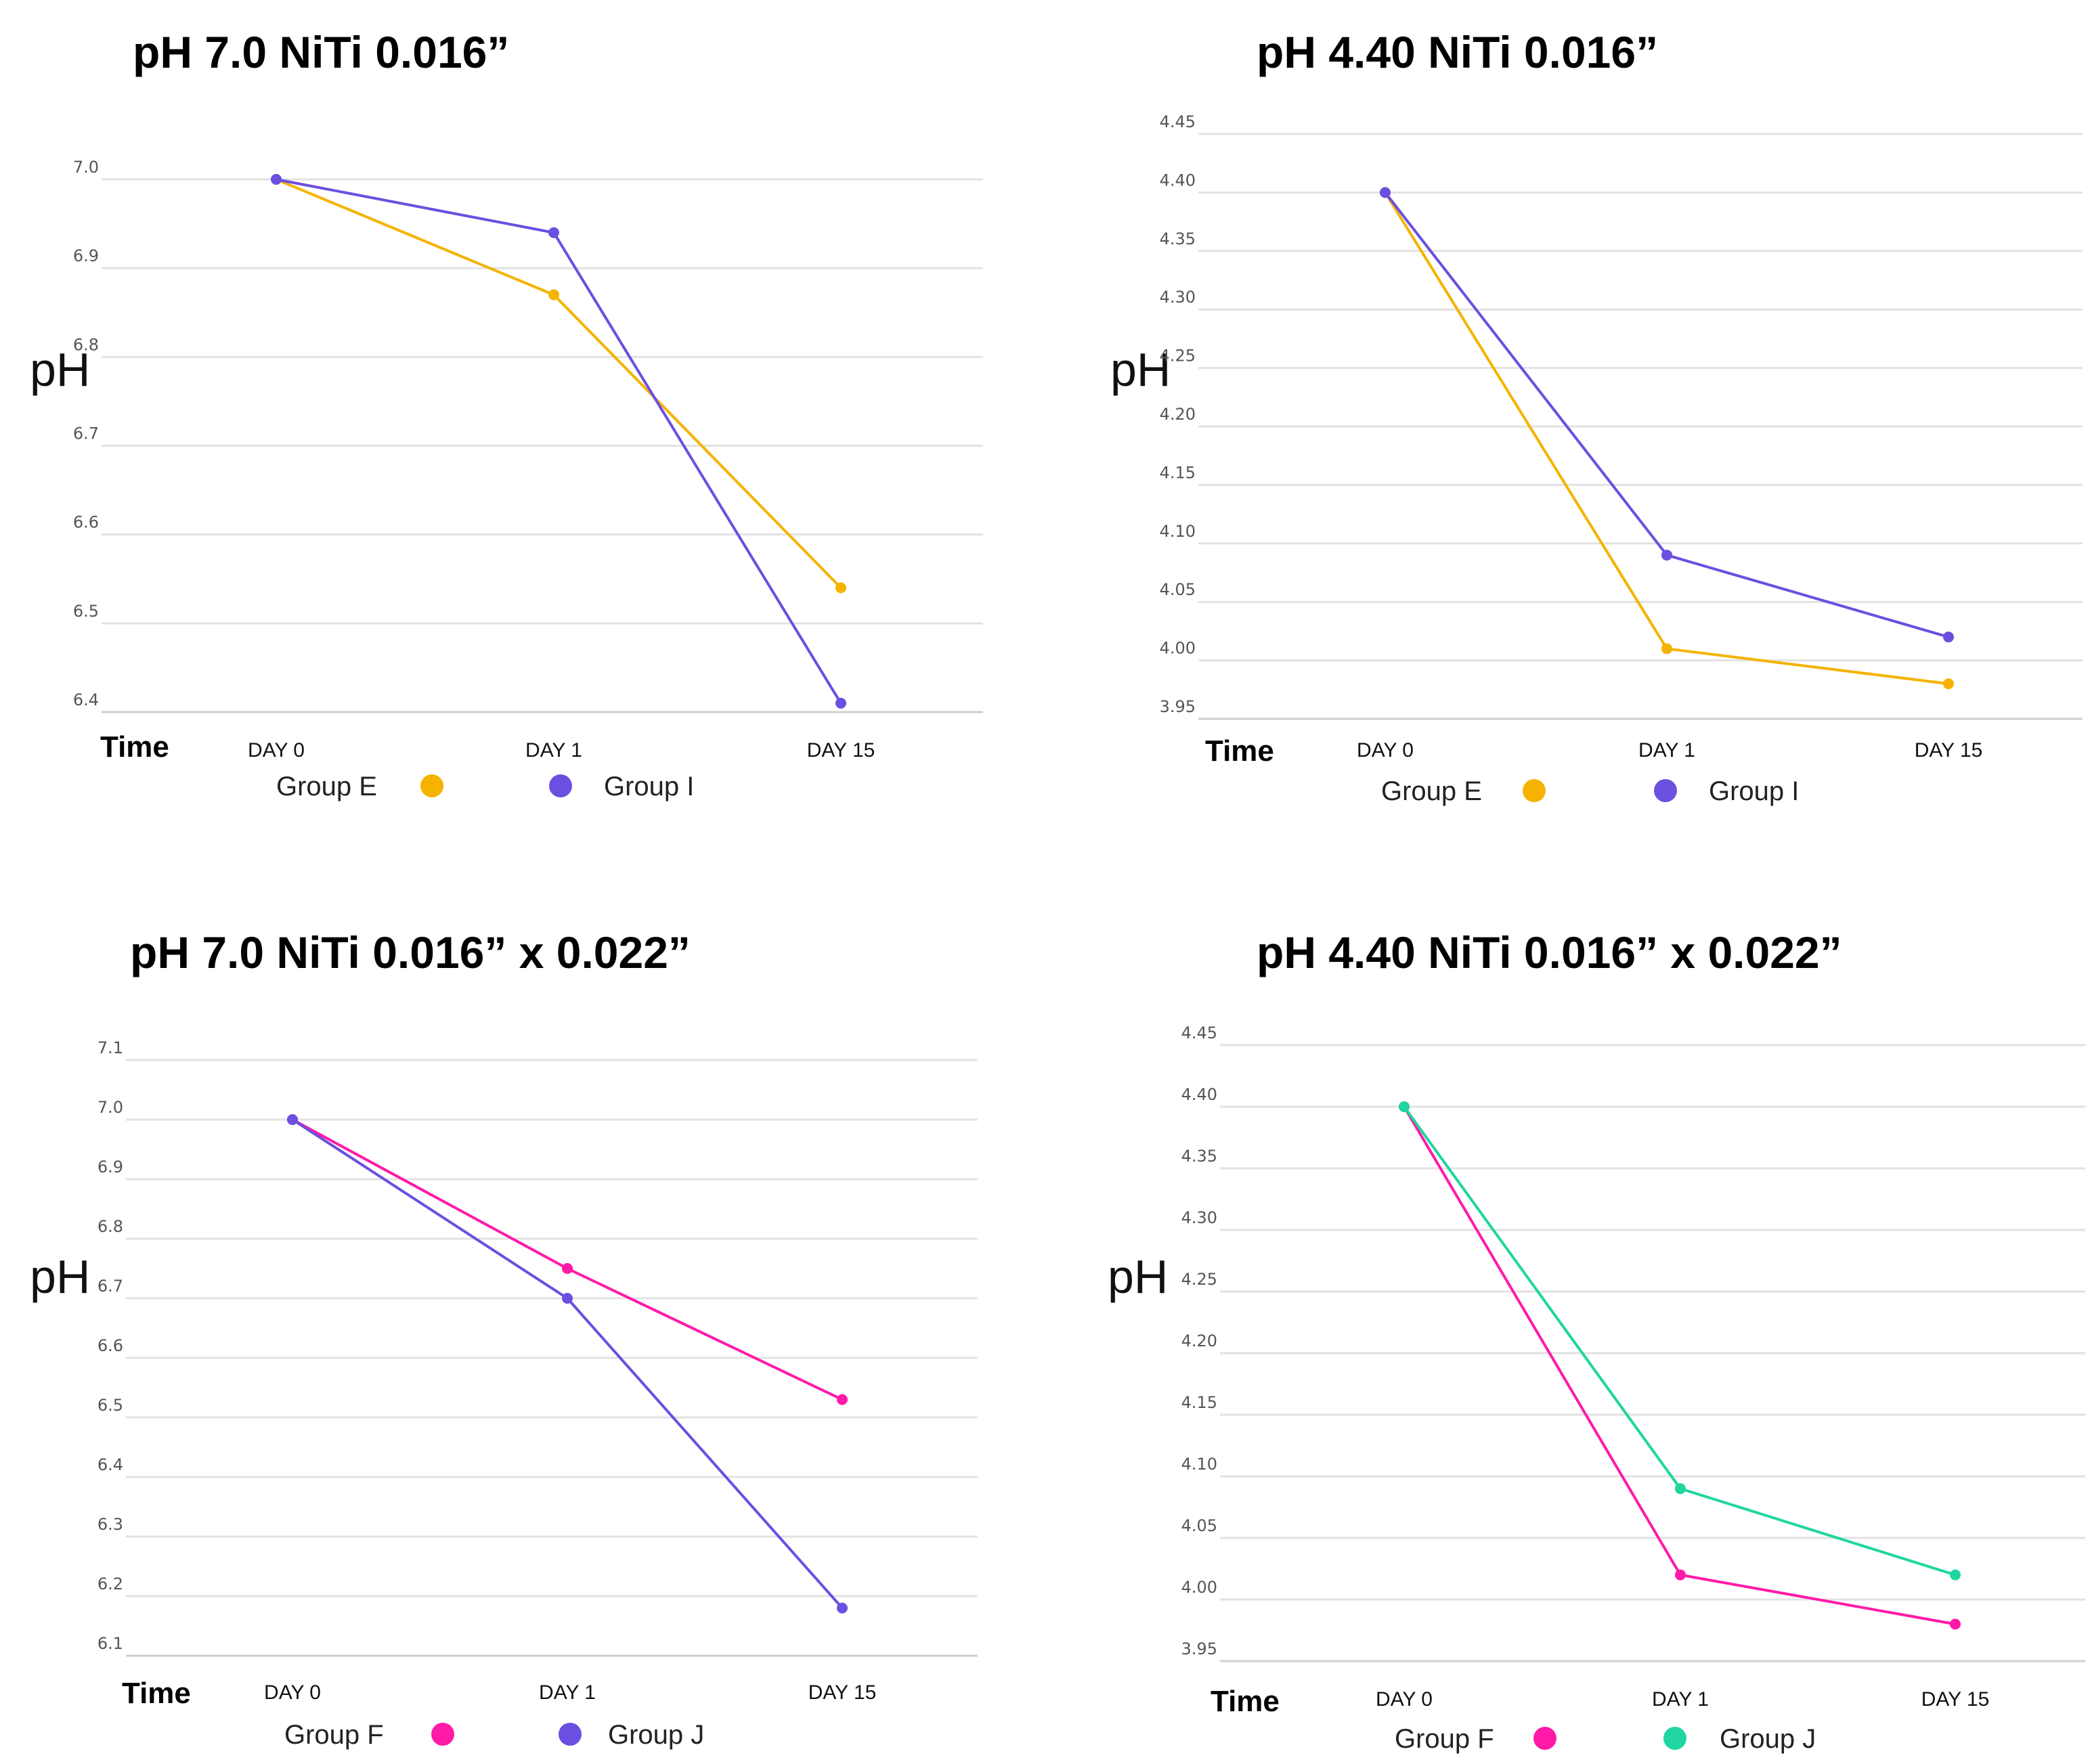 The height and width of the screenshot is (1764, 2092). What do you see at coordinates (86, 434) in the screenshot?
I see `y-tick-label: 6.7` at bounding box center [86, 434].